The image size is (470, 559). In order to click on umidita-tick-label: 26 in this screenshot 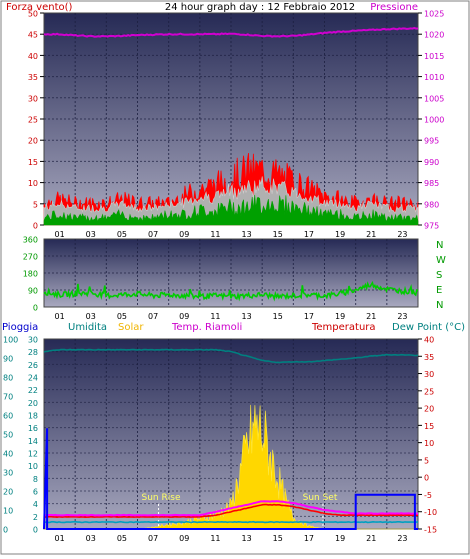, I will do `click(33, 365)`.